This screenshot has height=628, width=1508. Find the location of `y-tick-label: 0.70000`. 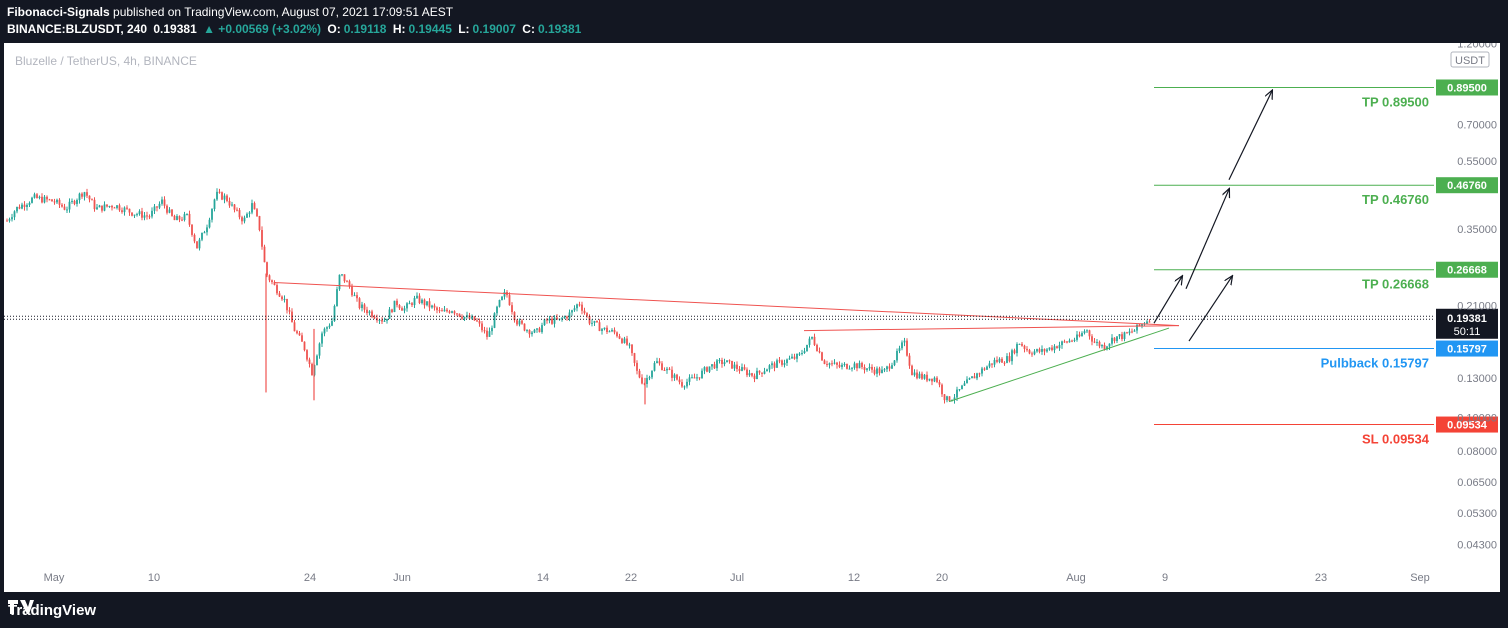

y-tick-label: 0.70000 is located at coordinates (1477, 125).